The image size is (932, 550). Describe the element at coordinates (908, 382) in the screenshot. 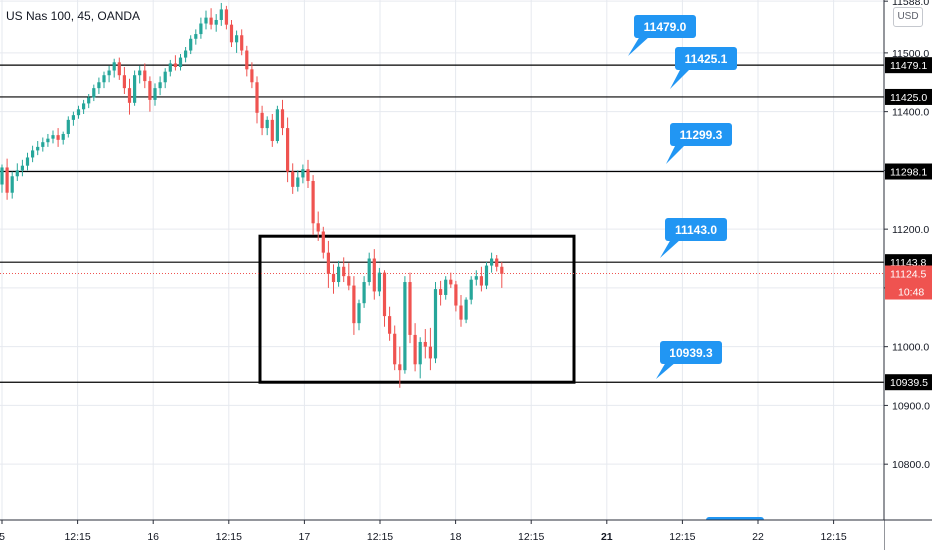

I see `level-price-badge: 10939.5` at that location.